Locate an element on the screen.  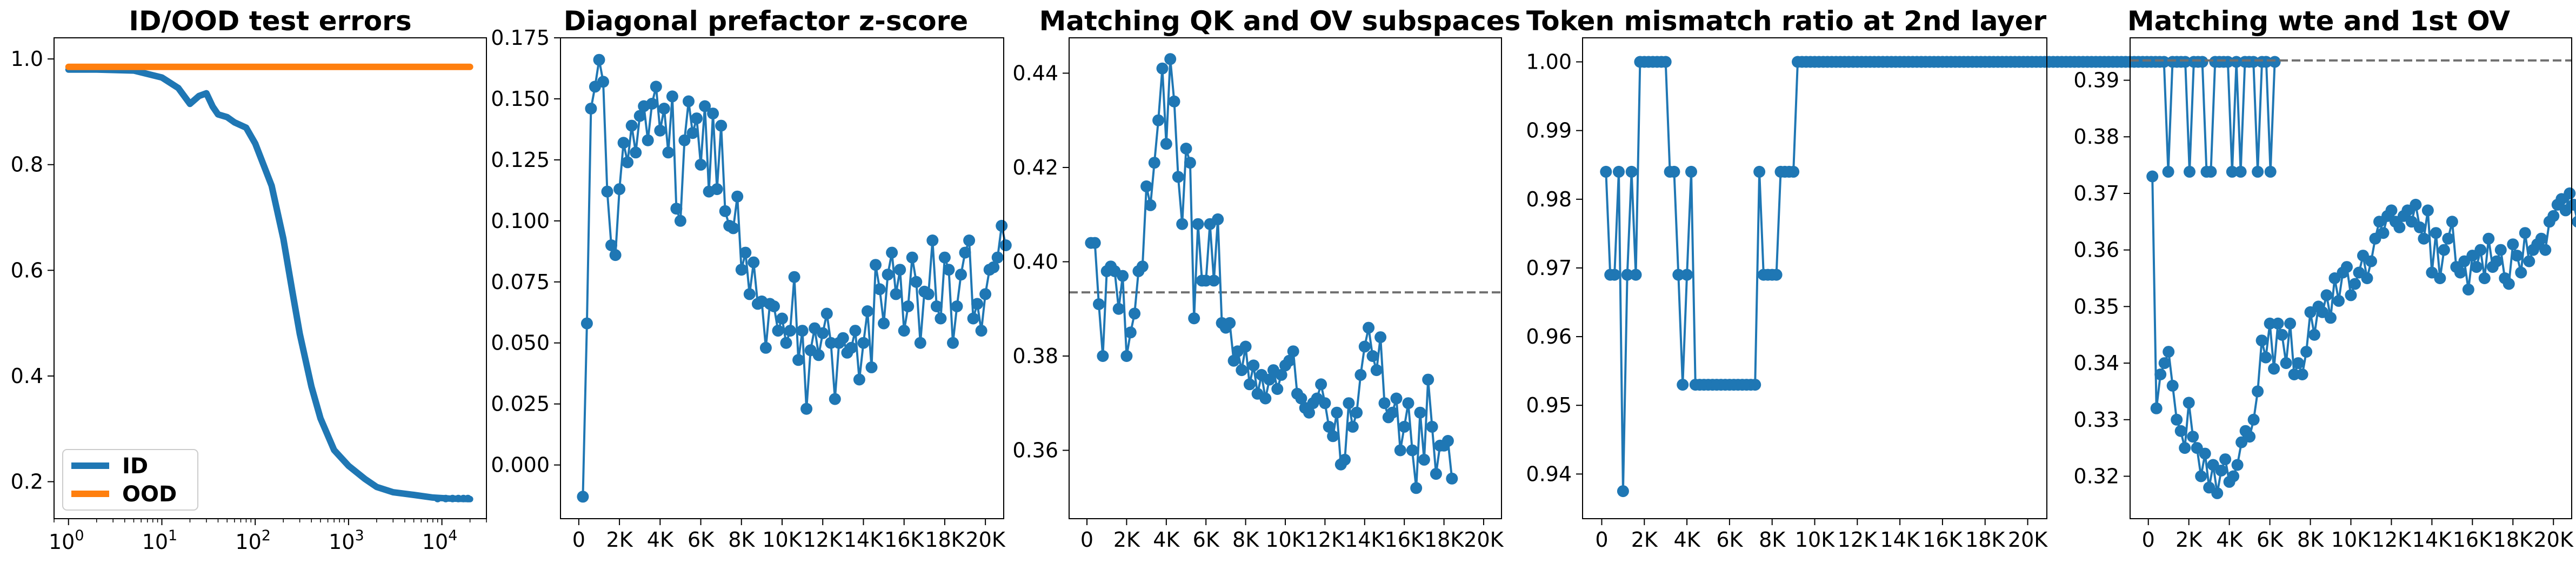
x-tick-label: 12K is located at coordinates (1325, 540).